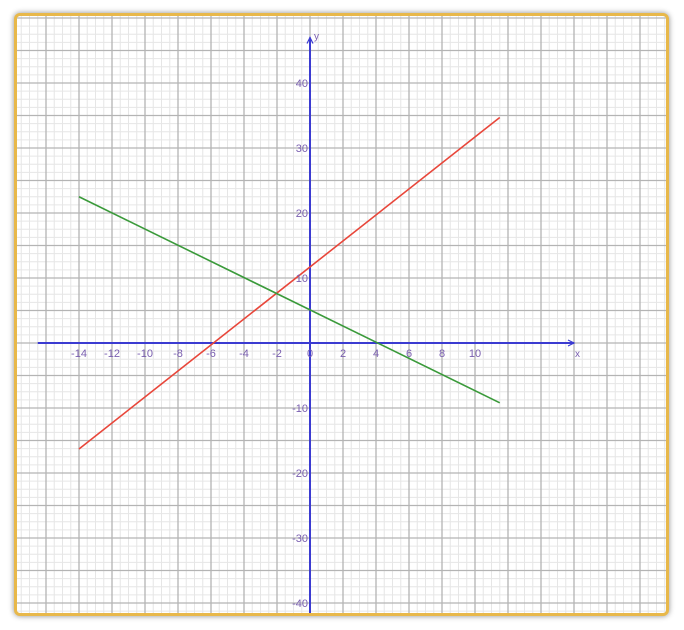  I want to click on y-axis-arrow, so click(310, 40).